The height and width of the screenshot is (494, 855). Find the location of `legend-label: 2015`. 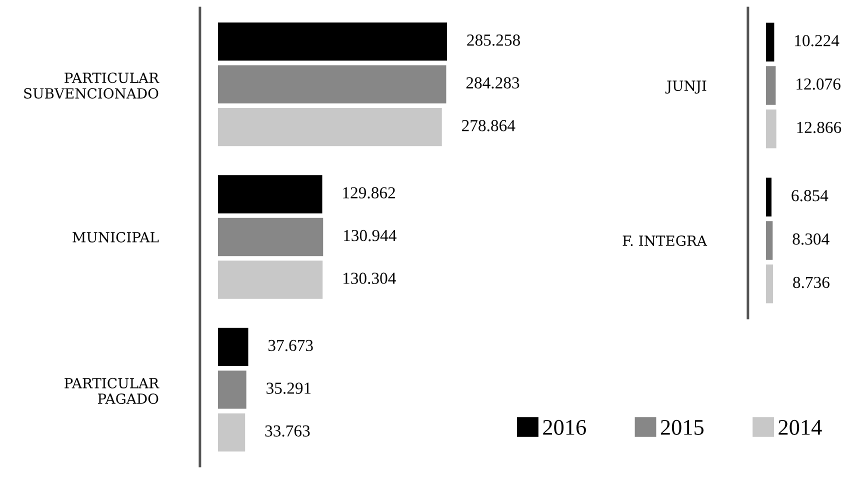

legend-label: 2015 is located at coordinates (682, 427).